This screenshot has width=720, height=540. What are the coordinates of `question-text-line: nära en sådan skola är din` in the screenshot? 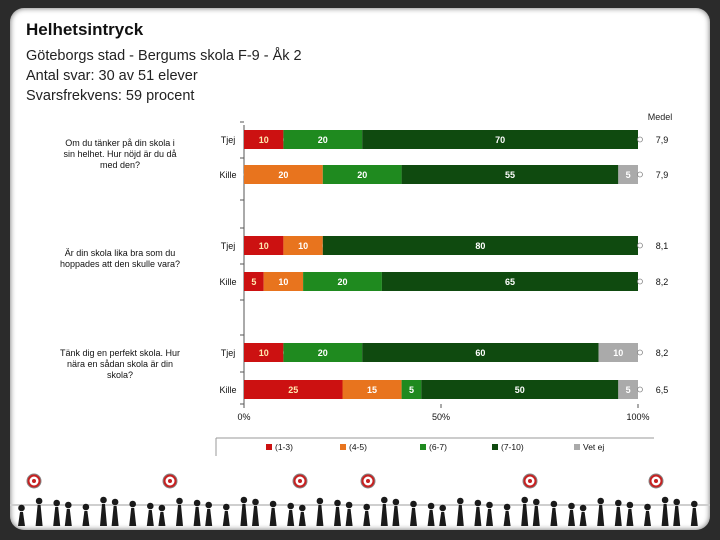 It's located at (120, 364).